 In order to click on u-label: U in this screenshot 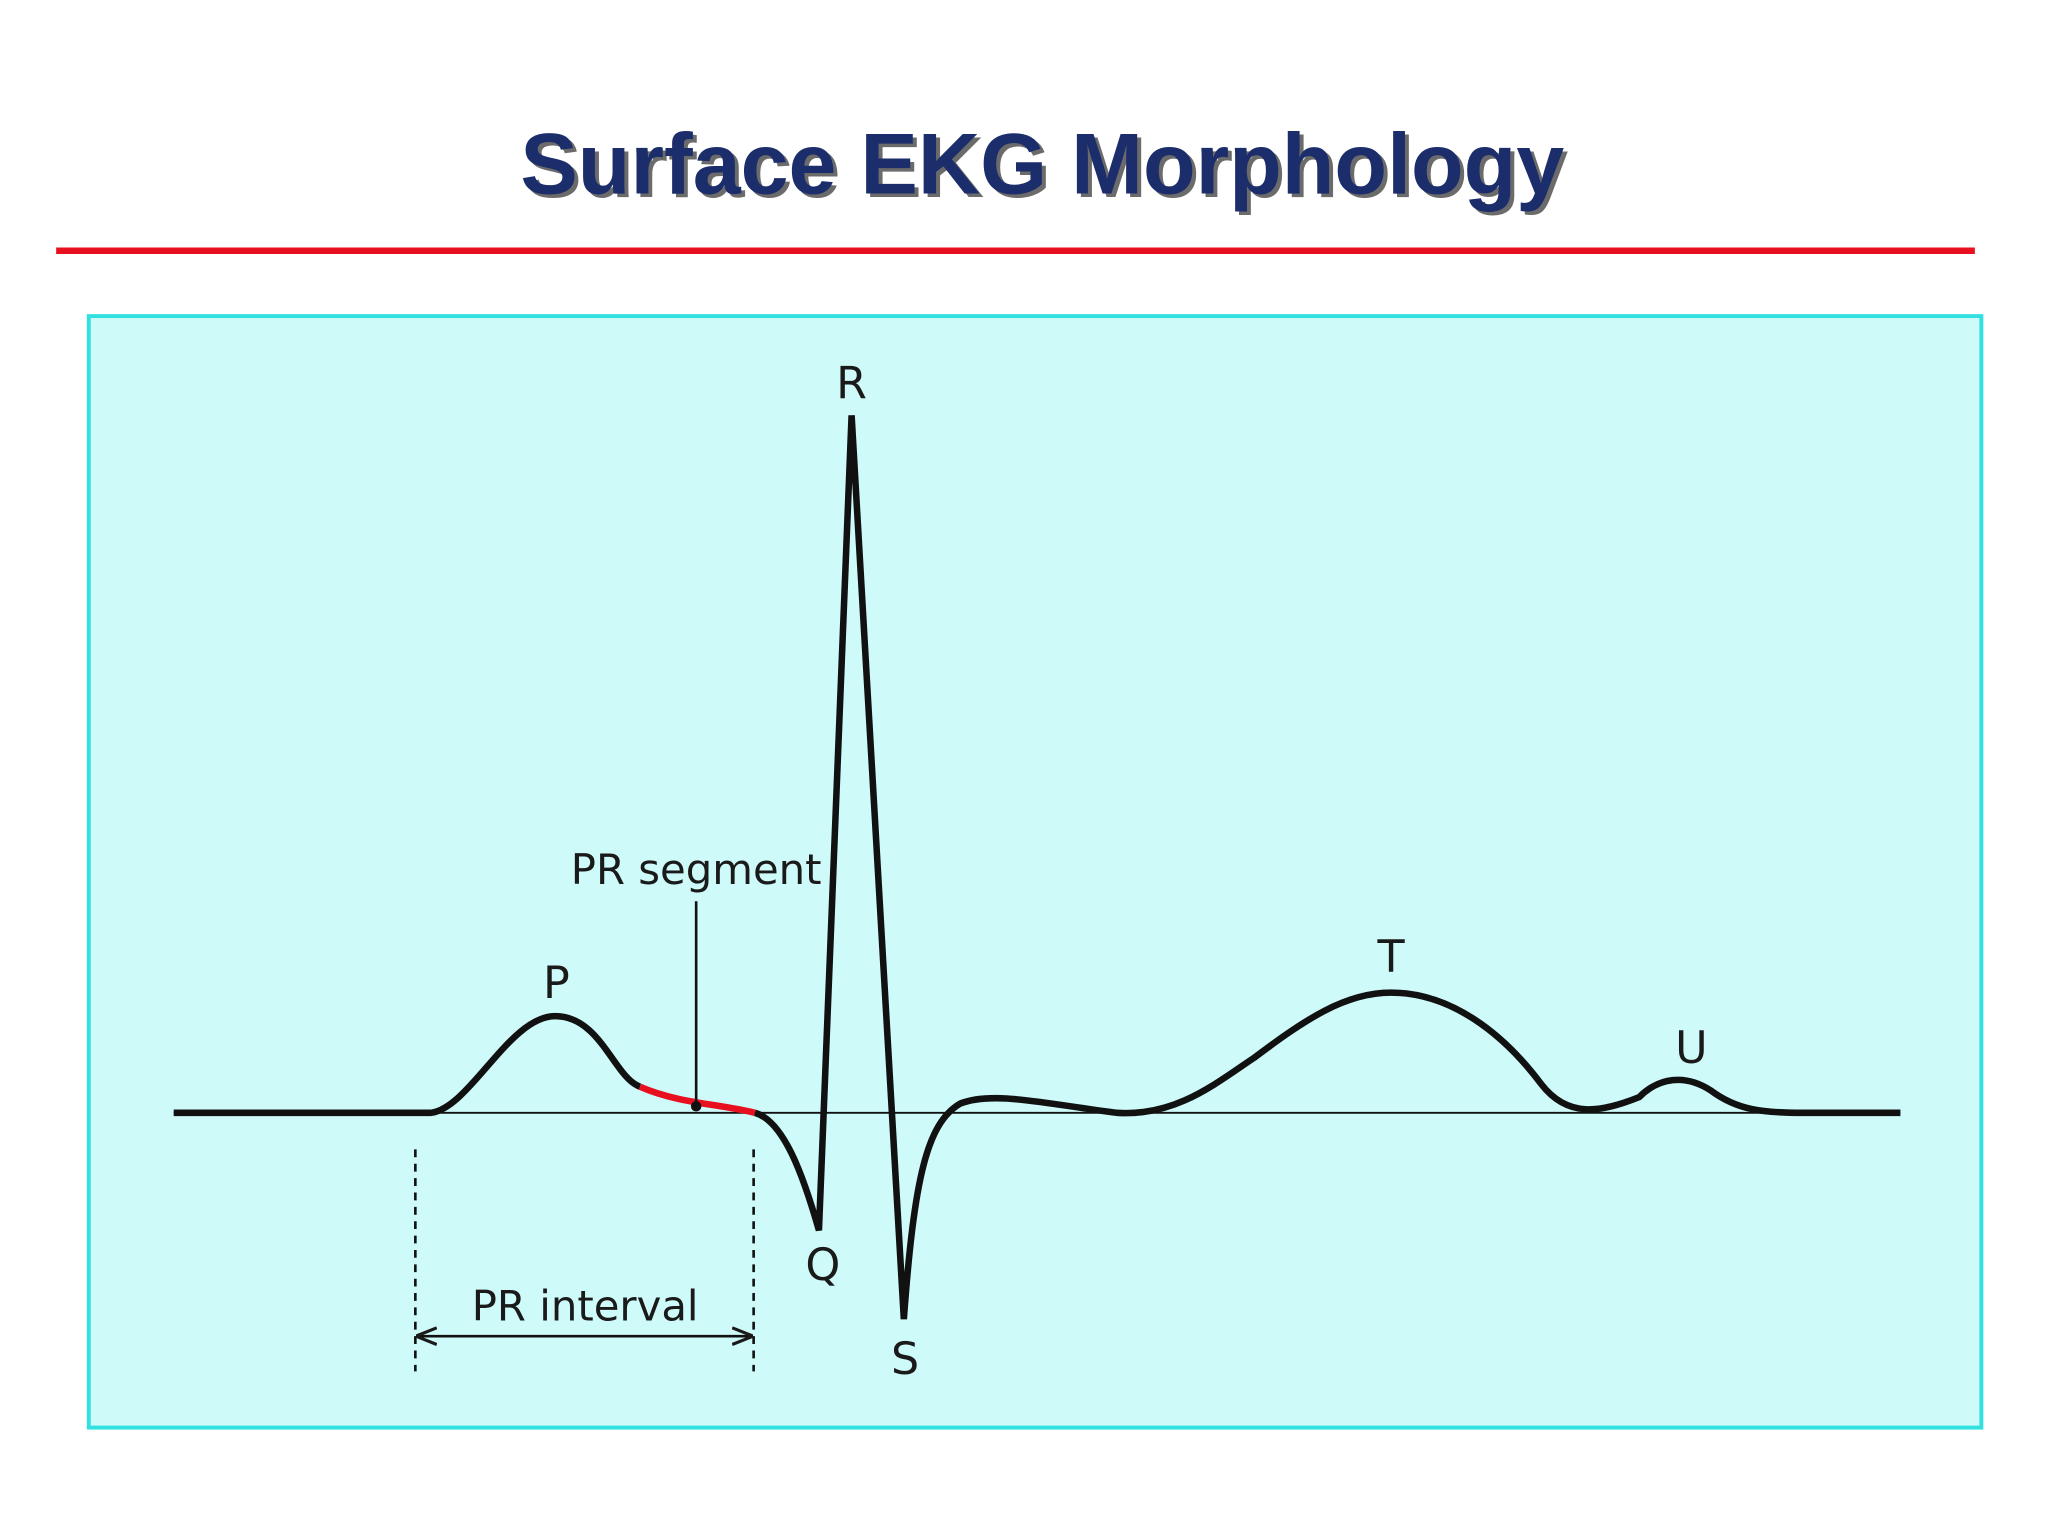, I will do `click(1691, 1048)`.